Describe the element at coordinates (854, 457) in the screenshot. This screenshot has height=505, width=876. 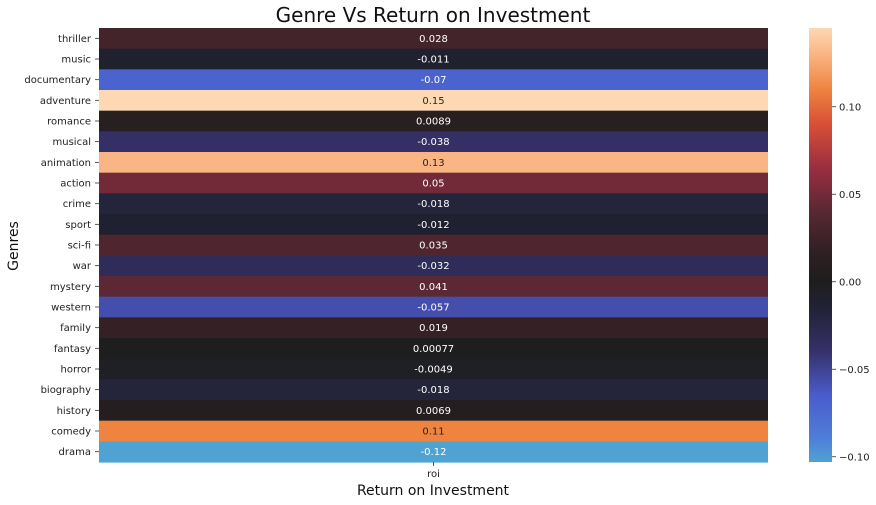
I see `colorbar-tick-label: −0.10` at that location.